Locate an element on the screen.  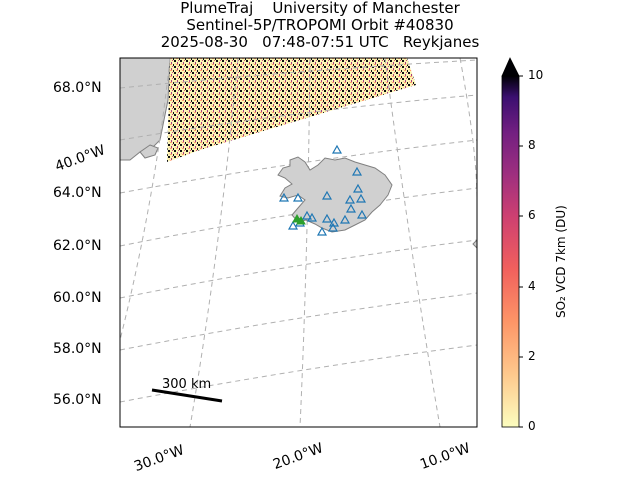
scale-bar-label: 300 km is located at coordinates (187, 384).